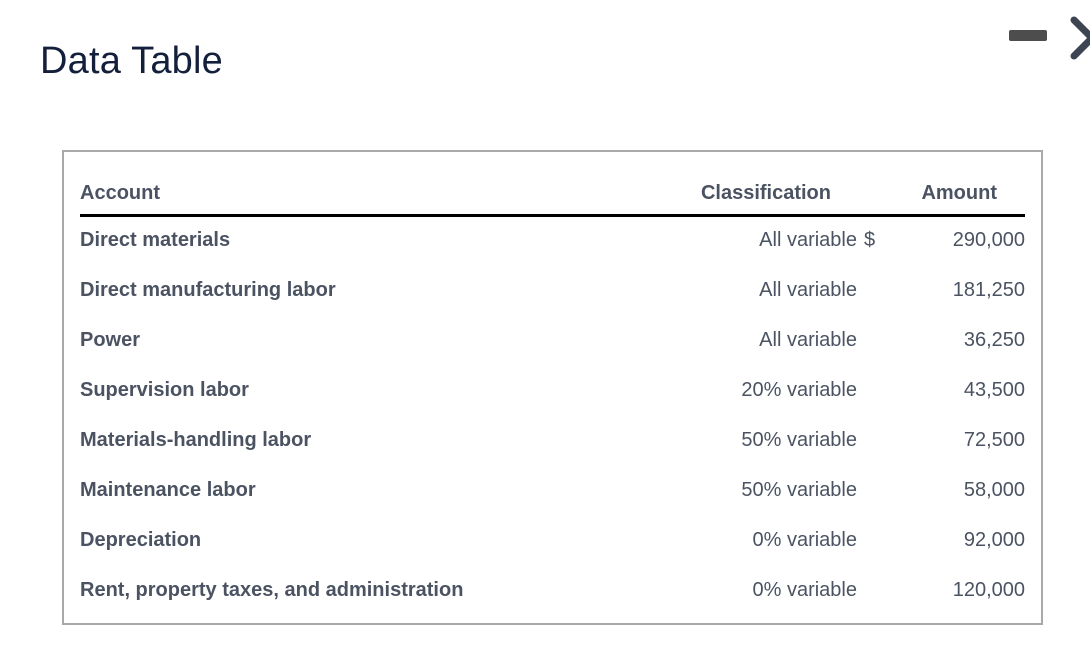  What do you see at coordinates (552, 340) in the screenshot?
I see `table-row: Power All variable 36,250` at bounding box center [552, 340].